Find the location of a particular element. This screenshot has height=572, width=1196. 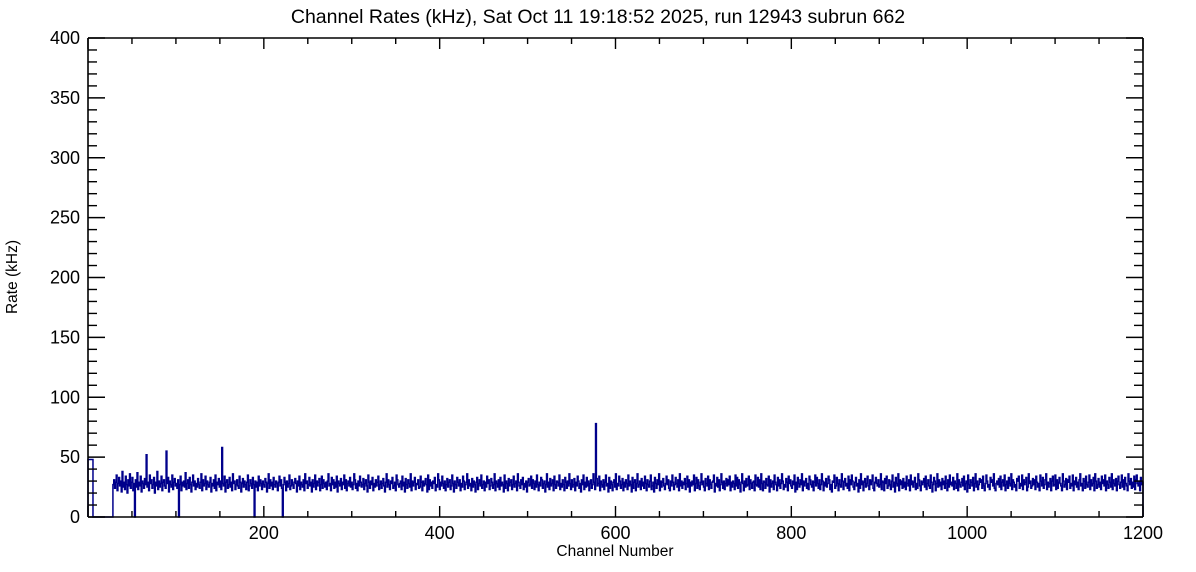

histogram-outline is located at coordinates (615, 470).